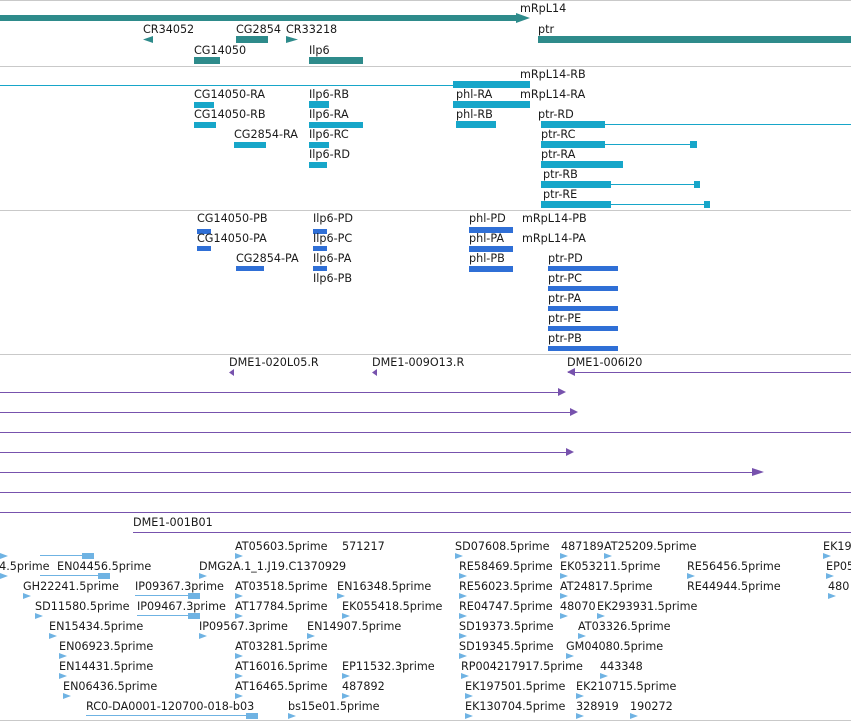  Describe the element at coordinates (839, 586) in the screenshot. I see `est-label: 480` at that location.